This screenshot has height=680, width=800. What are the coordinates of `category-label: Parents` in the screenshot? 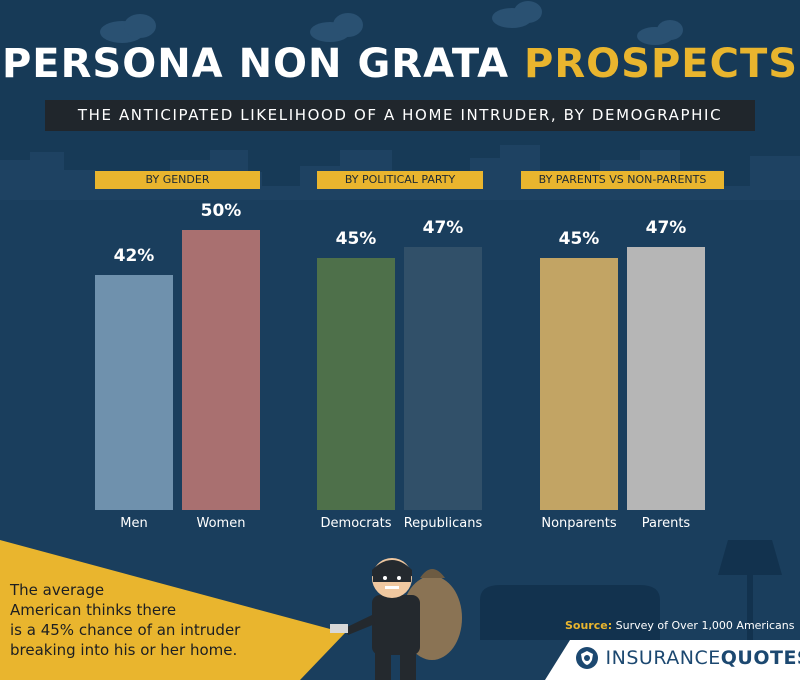 It's located at (666, 523).